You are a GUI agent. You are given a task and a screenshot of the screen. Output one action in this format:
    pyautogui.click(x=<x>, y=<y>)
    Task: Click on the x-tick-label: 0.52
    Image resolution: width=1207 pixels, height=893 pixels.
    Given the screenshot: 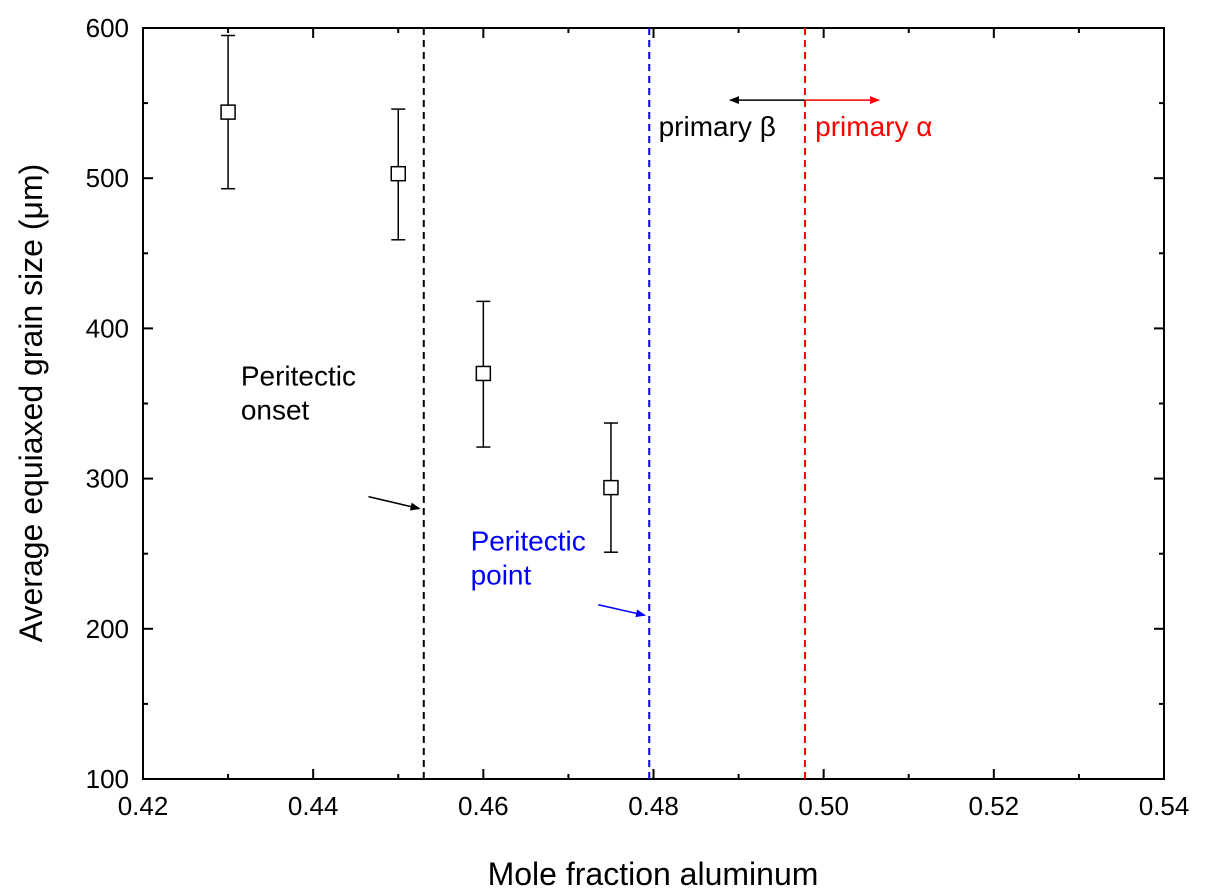 What is the action you would take?
    pyautogui.click(x=994, y=806)
    